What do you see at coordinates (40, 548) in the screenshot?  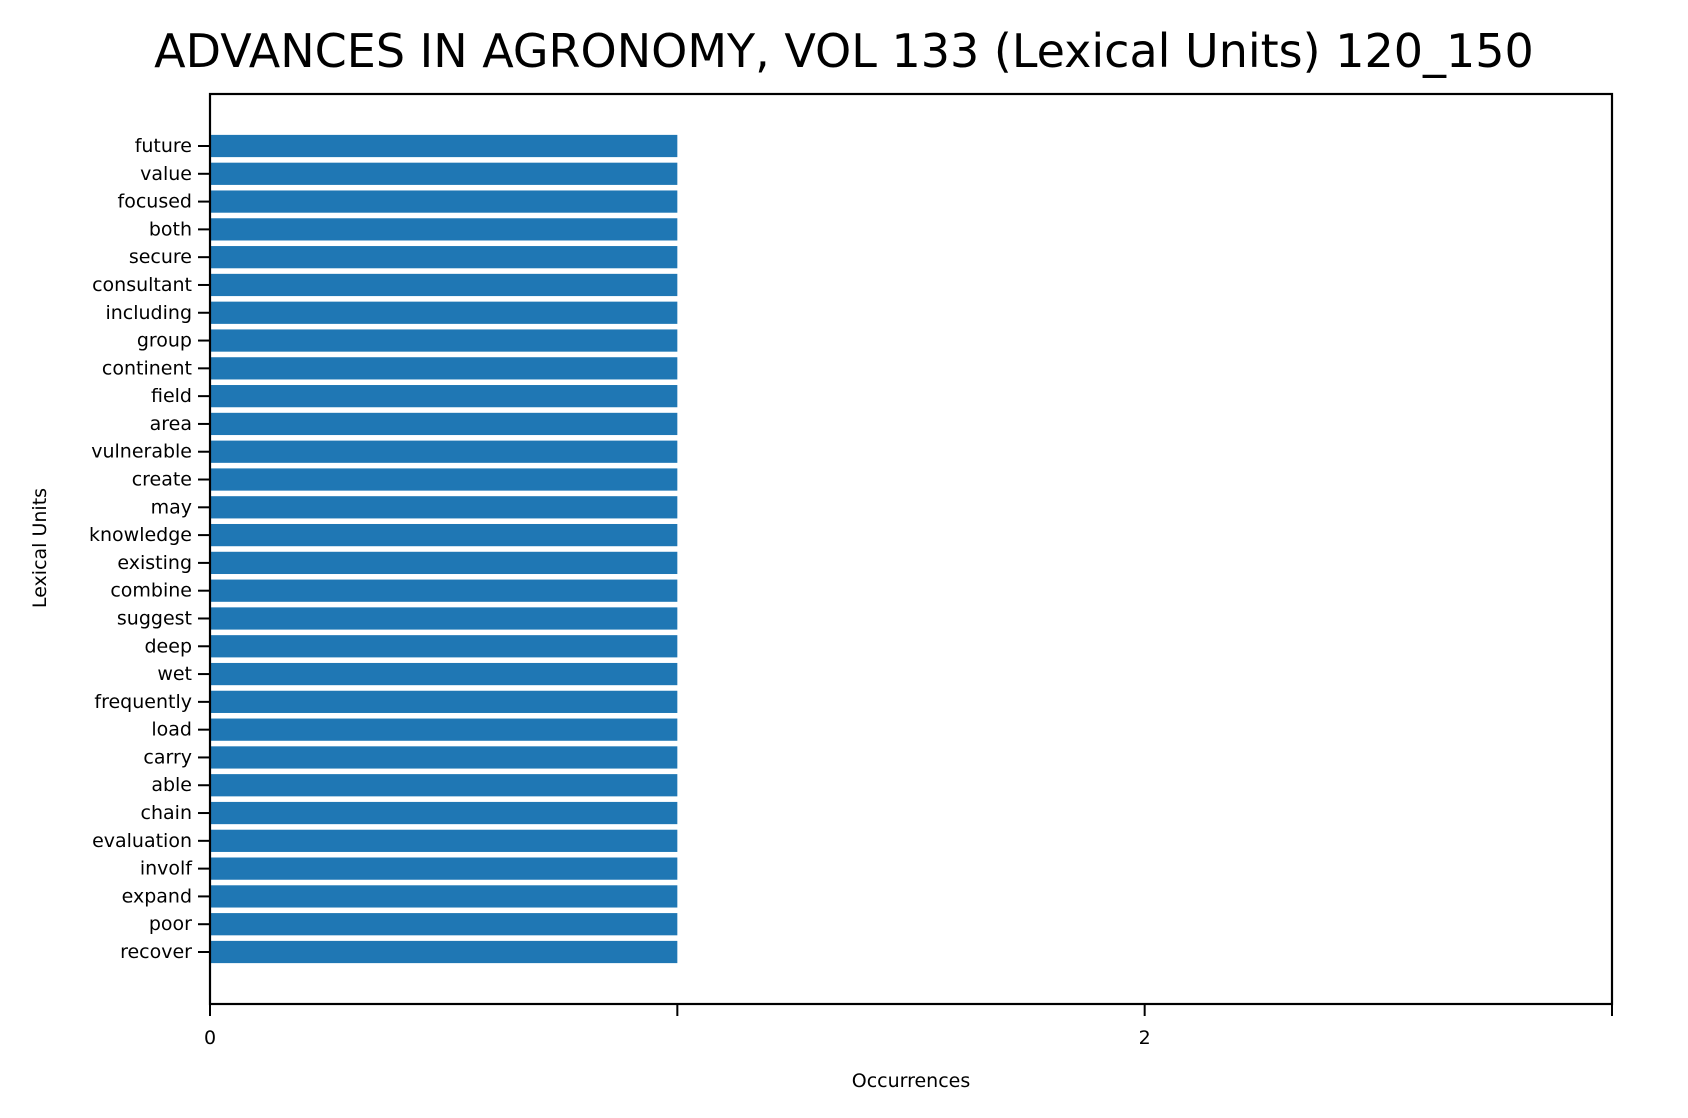 I see `y-axis-label: Lexical Units` at bounding box center [40, 548].